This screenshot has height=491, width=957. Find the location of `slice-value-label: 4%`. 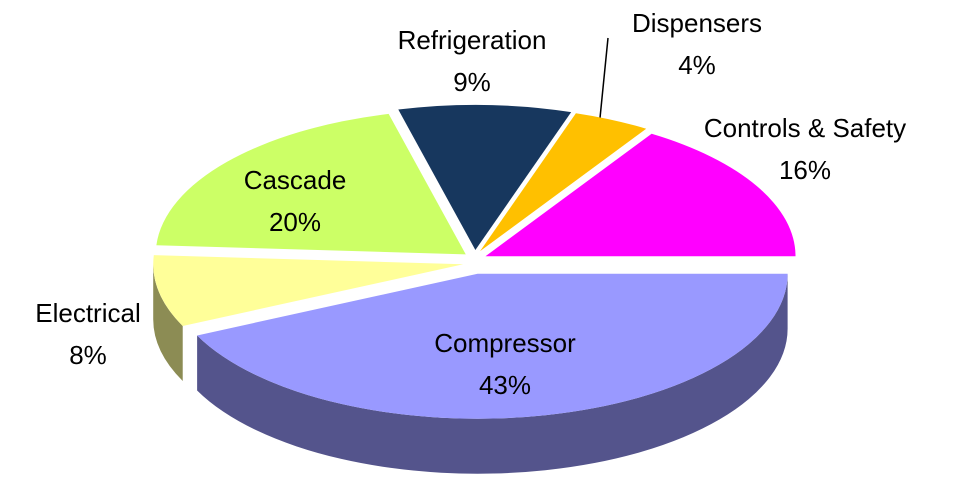

slice-value-label: 4% is located at coordinates (697, 65).